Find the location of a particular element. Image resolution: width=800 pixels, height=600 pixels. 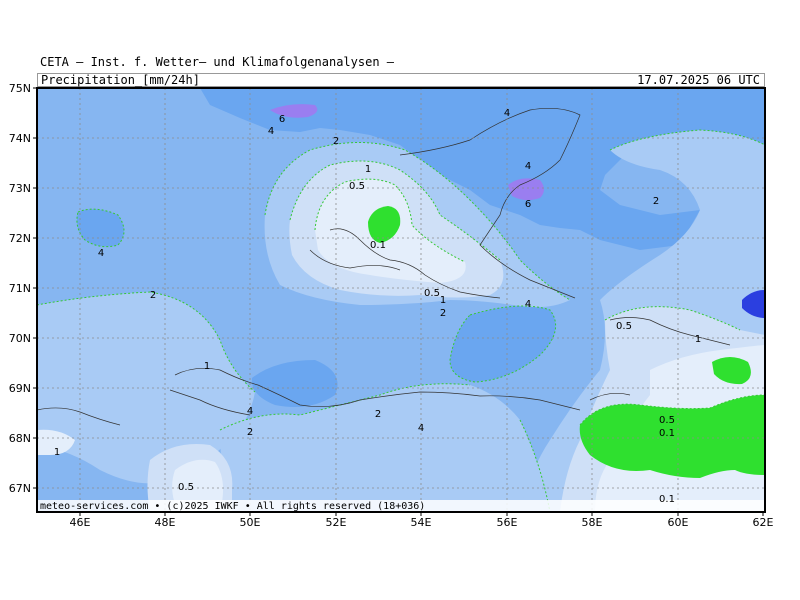

lat-label: 71N is located at coordinates (20, 288).